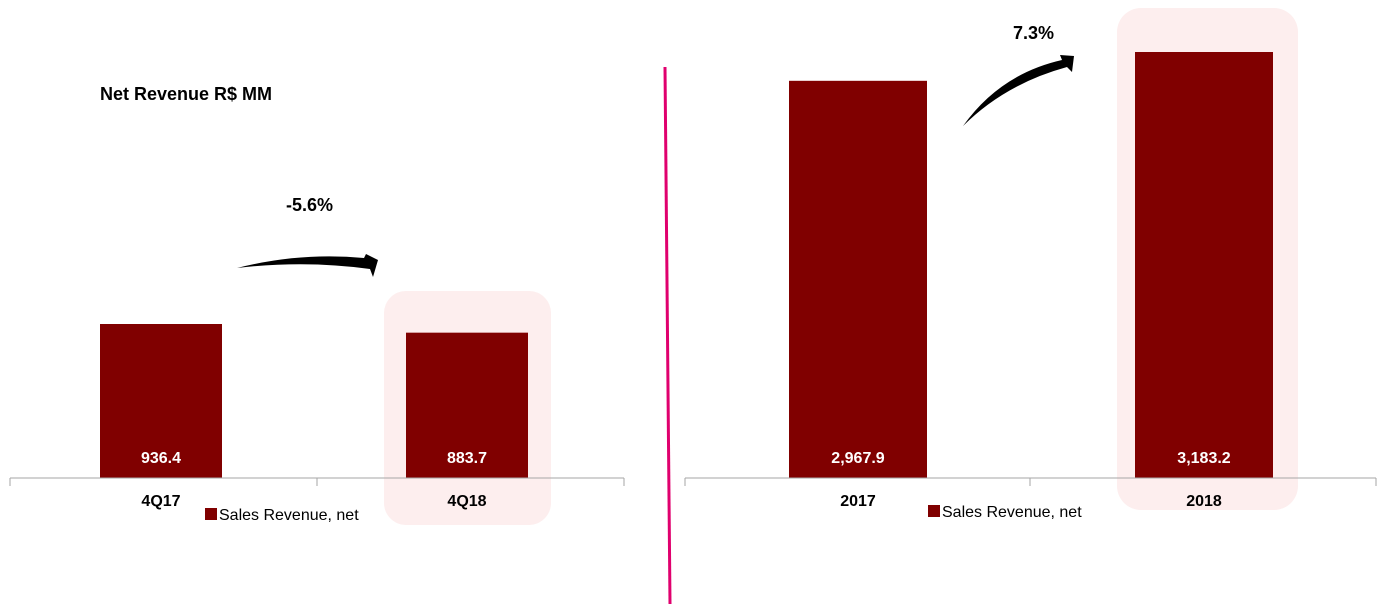 The height and width of the screenshot is (607, 1384). What do you see at coordinates (1204, 265) in the screenshot?
I see `bar-2018` at bounding box center [1204, 265].